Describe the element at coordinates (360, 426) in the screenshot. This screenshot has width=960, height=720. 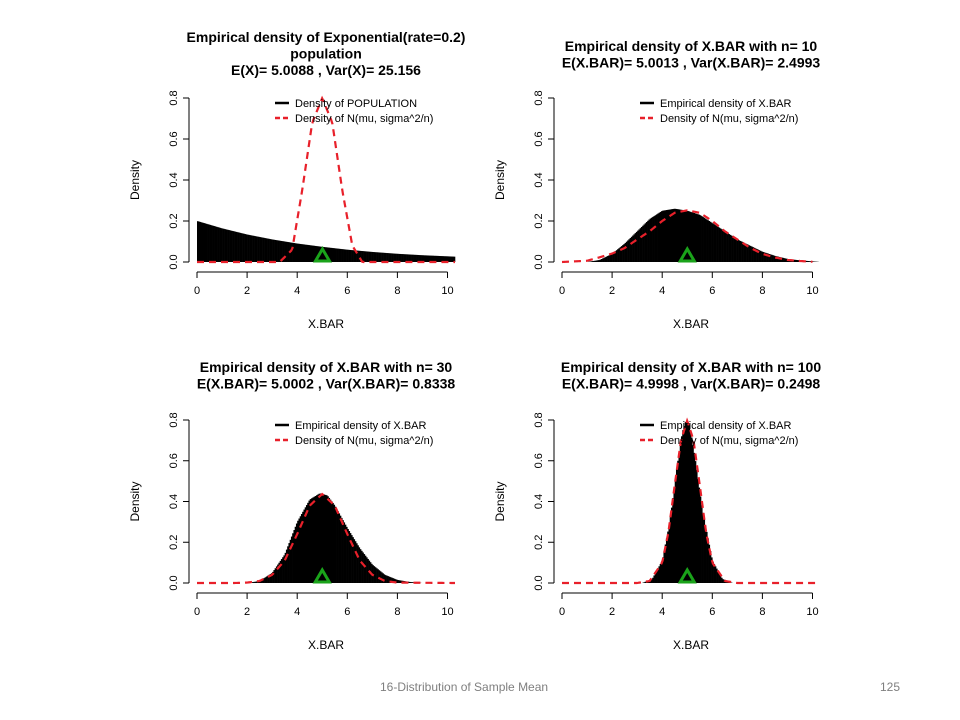
I see `legend-label-empirical: Empirical density of X.BAR` at that location.